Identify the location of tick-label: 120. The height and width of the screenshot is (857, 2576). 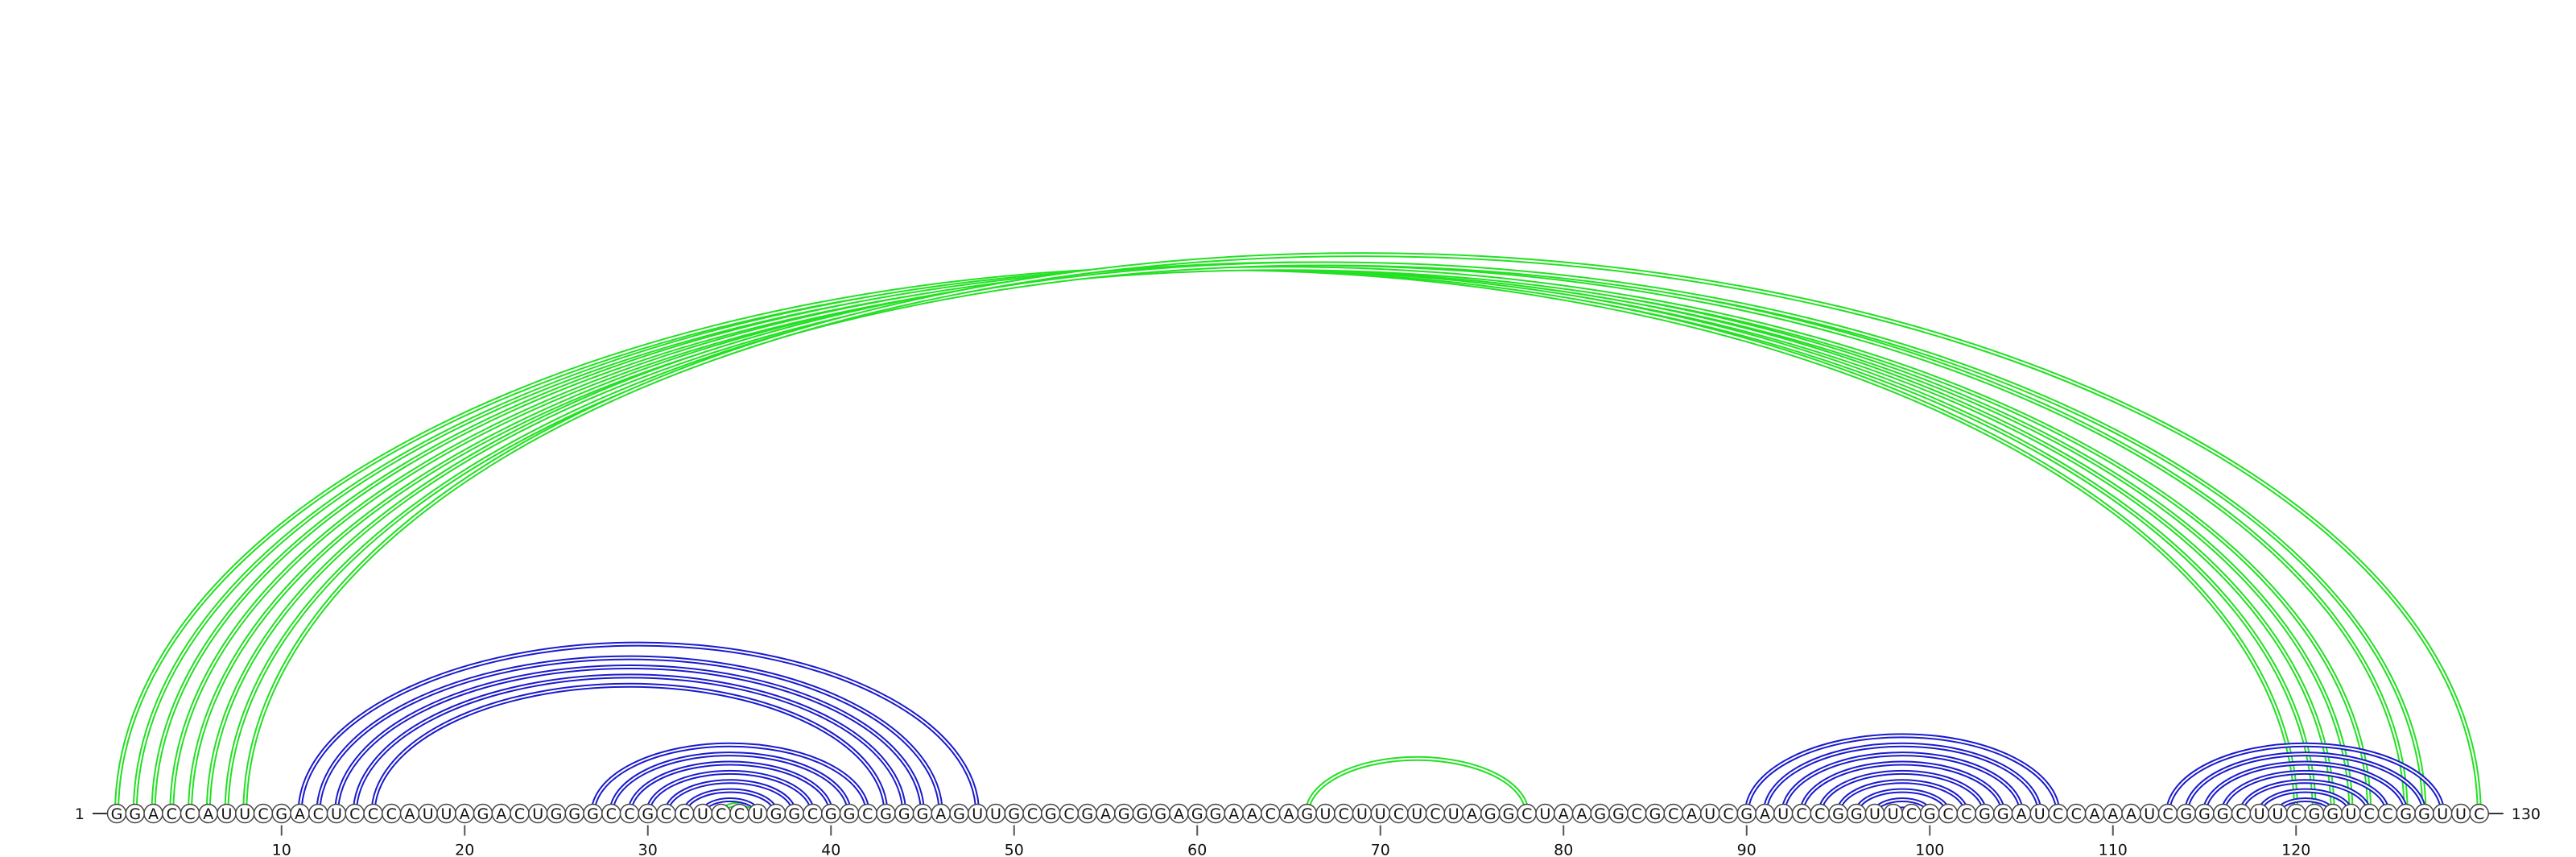
(2295, 849).